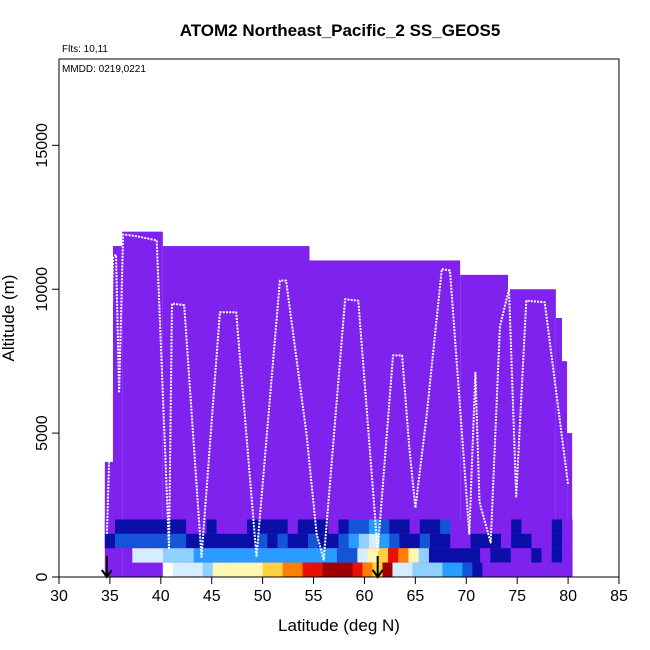 Image resolution: width=650 pixels, height=650 pixels. I want to click on x-tick-label: 70, so click(466, 596).